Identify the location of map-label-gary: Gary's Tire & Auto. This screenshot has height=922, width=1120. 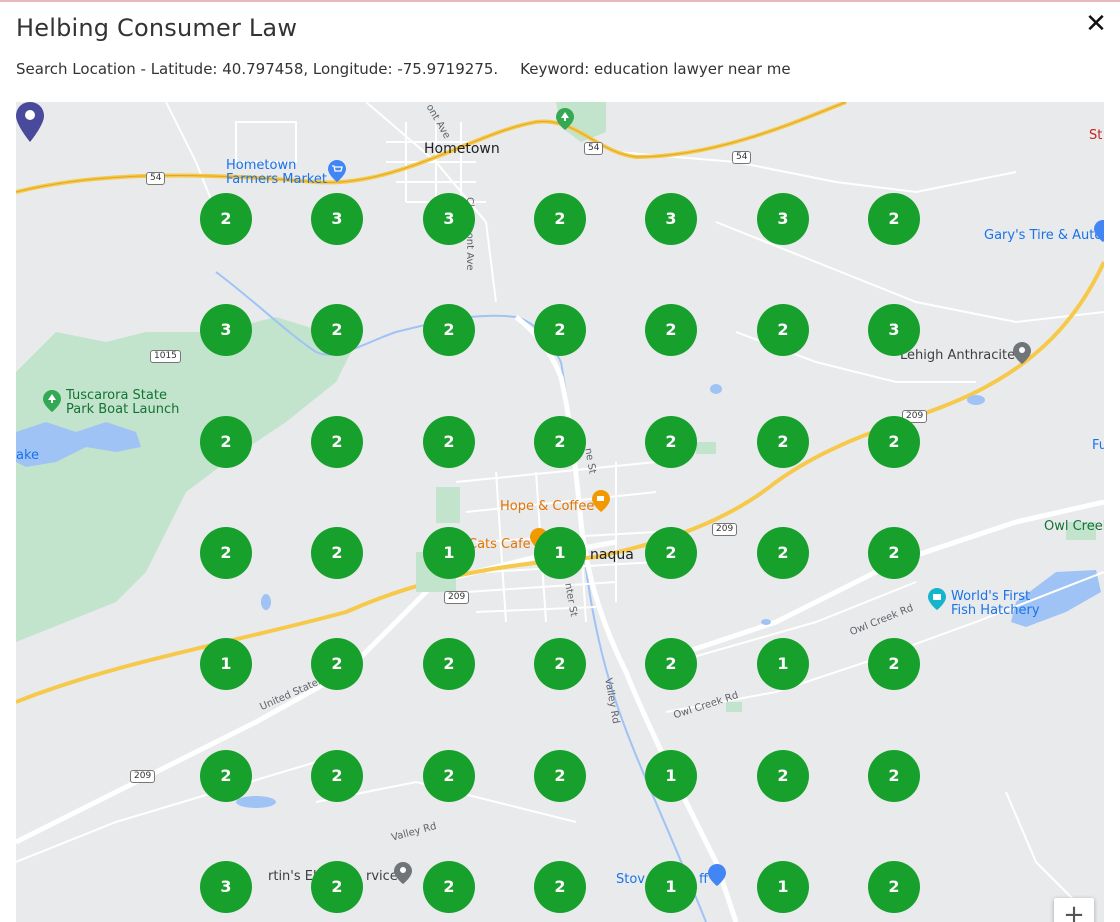
(1043, 235).